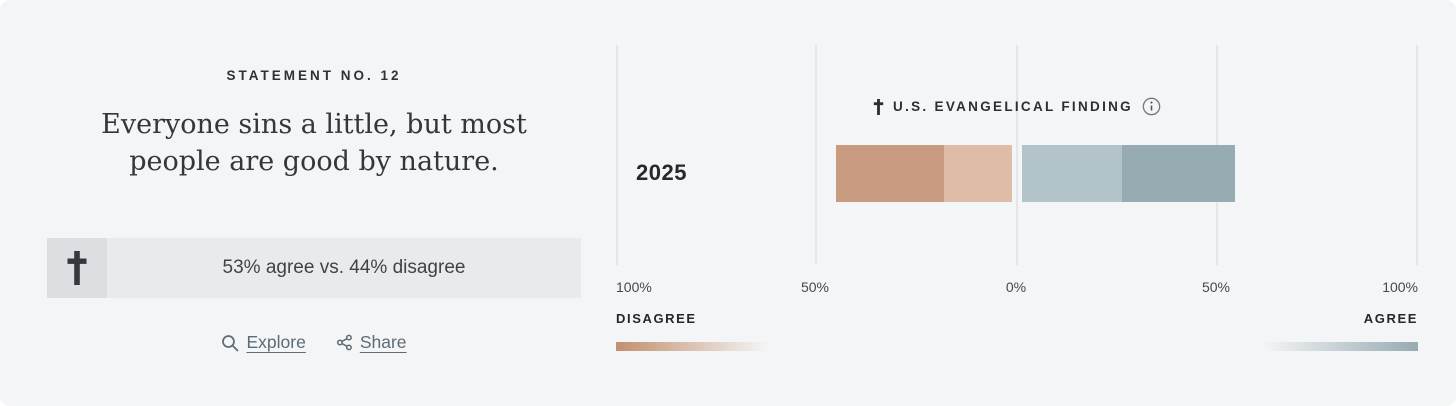 This screenshot has height=406, width=1456. I want to click on finding-label: U.S. EVANGELICAL FINDING, so click(1013, 106).